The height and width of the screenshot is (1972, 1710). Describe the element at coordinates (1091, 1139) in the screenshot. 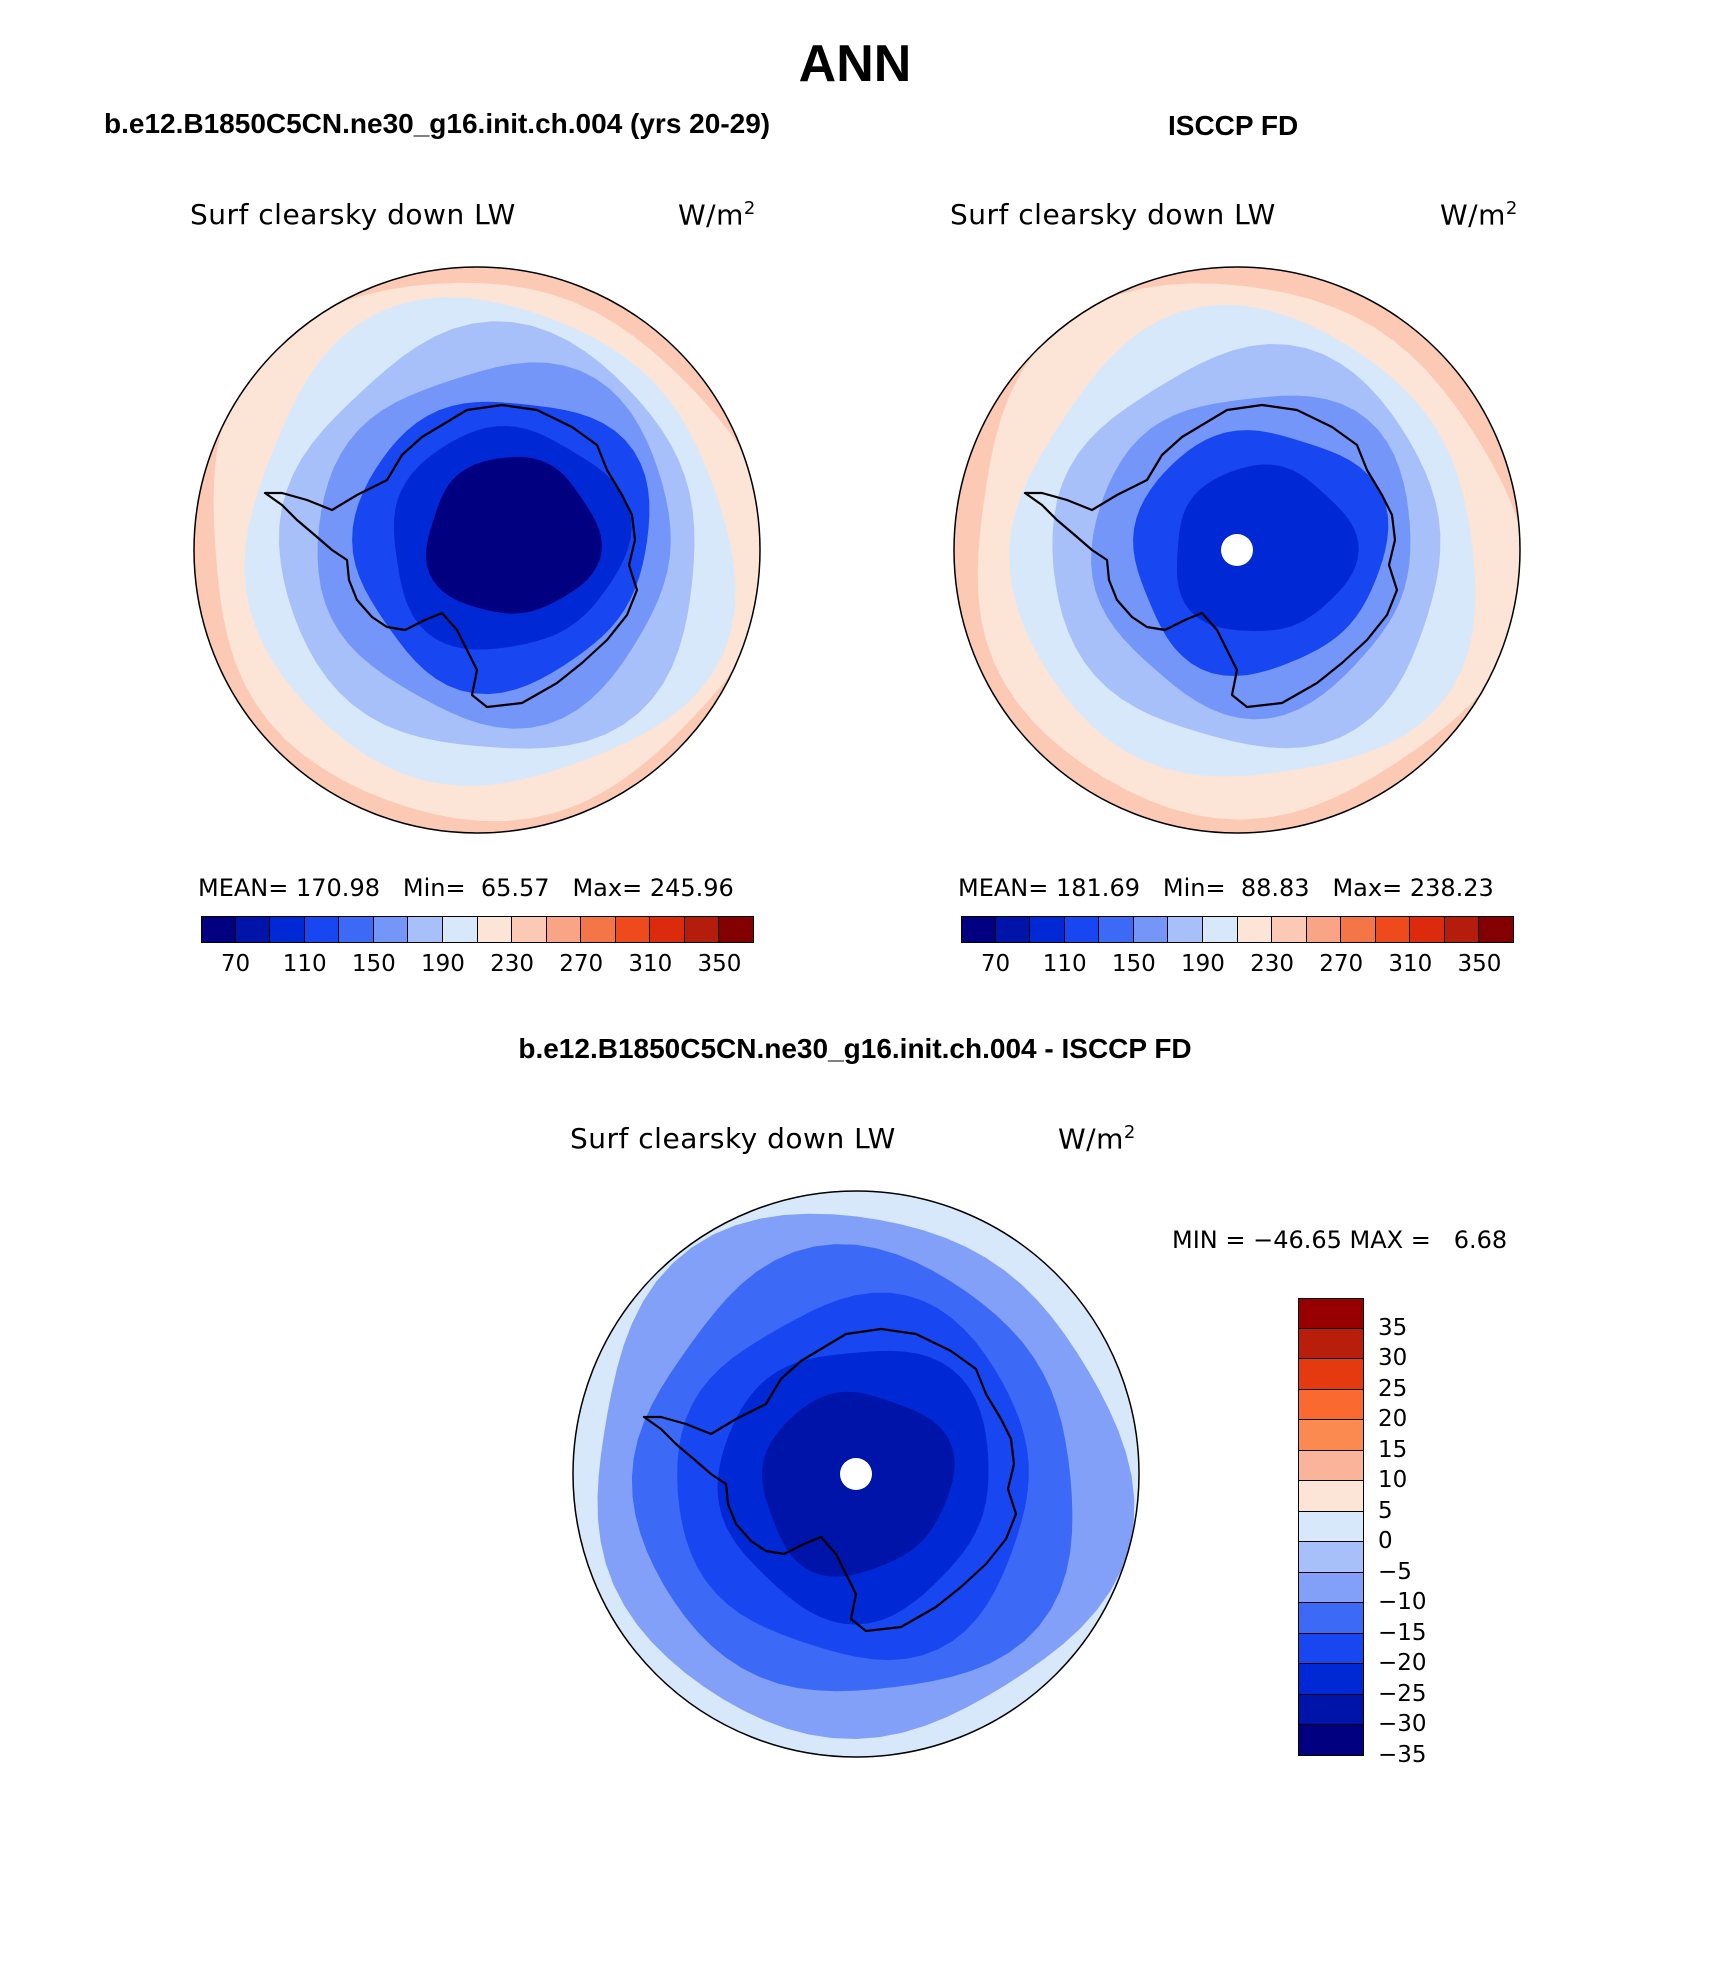

I see `diff-units-text: W/m` at that location.